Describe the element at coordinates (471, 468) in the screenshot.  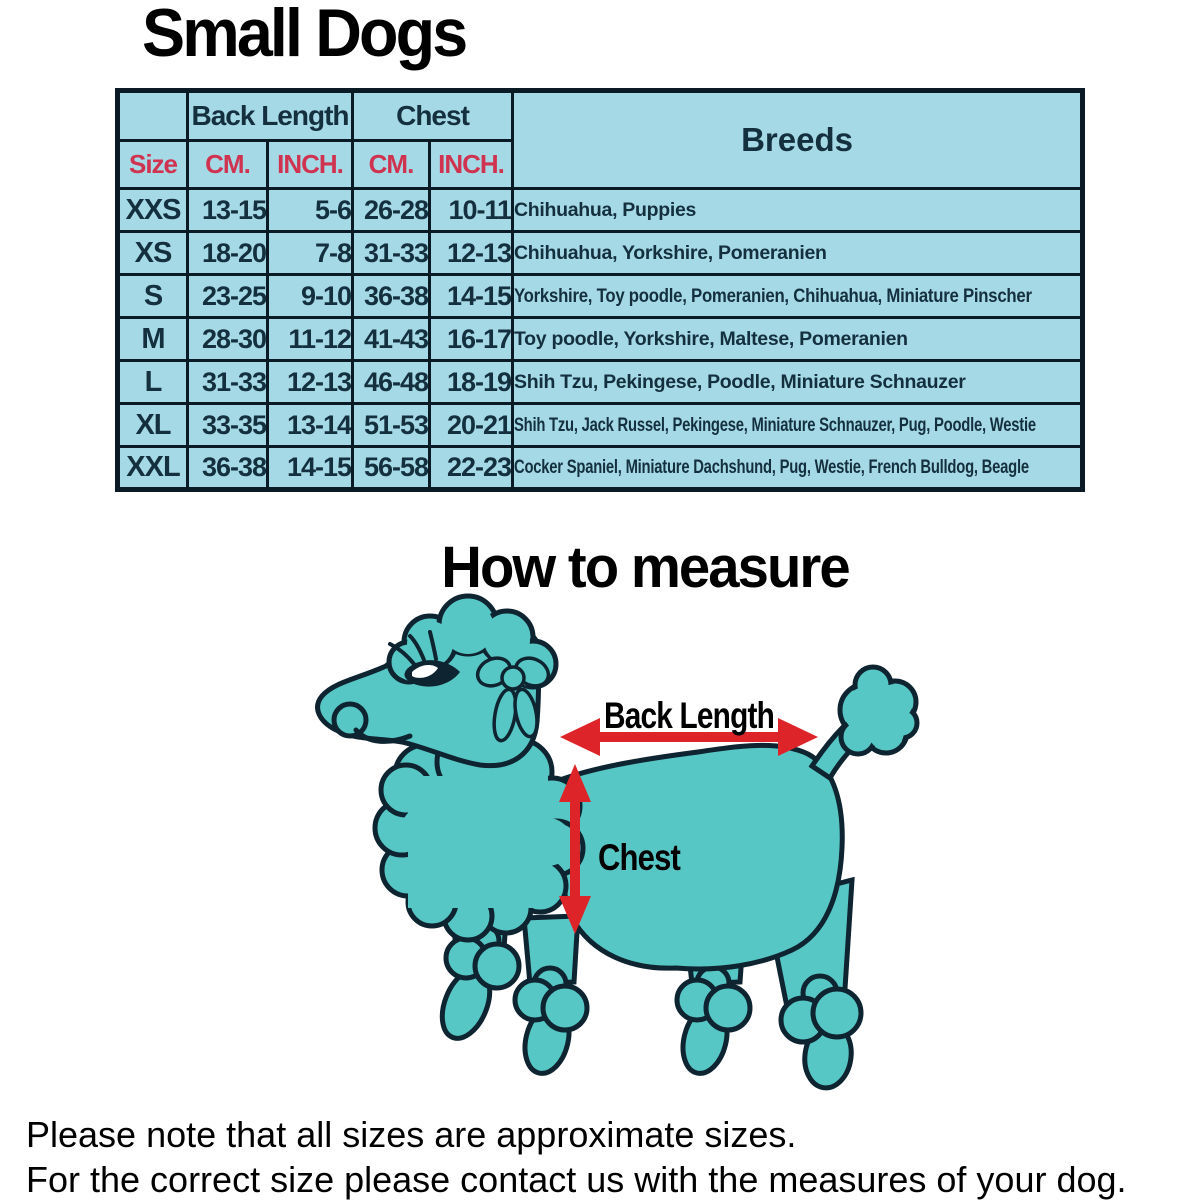
I see `chest-inch-value: 22-23` at that location.